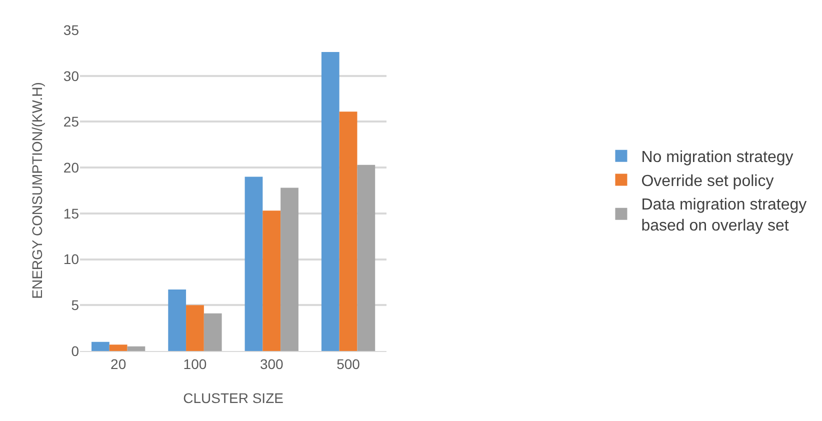  Describe the element at coordinates (71, 30) in the screenshot. I see `y-tick-label: 35` at that location.